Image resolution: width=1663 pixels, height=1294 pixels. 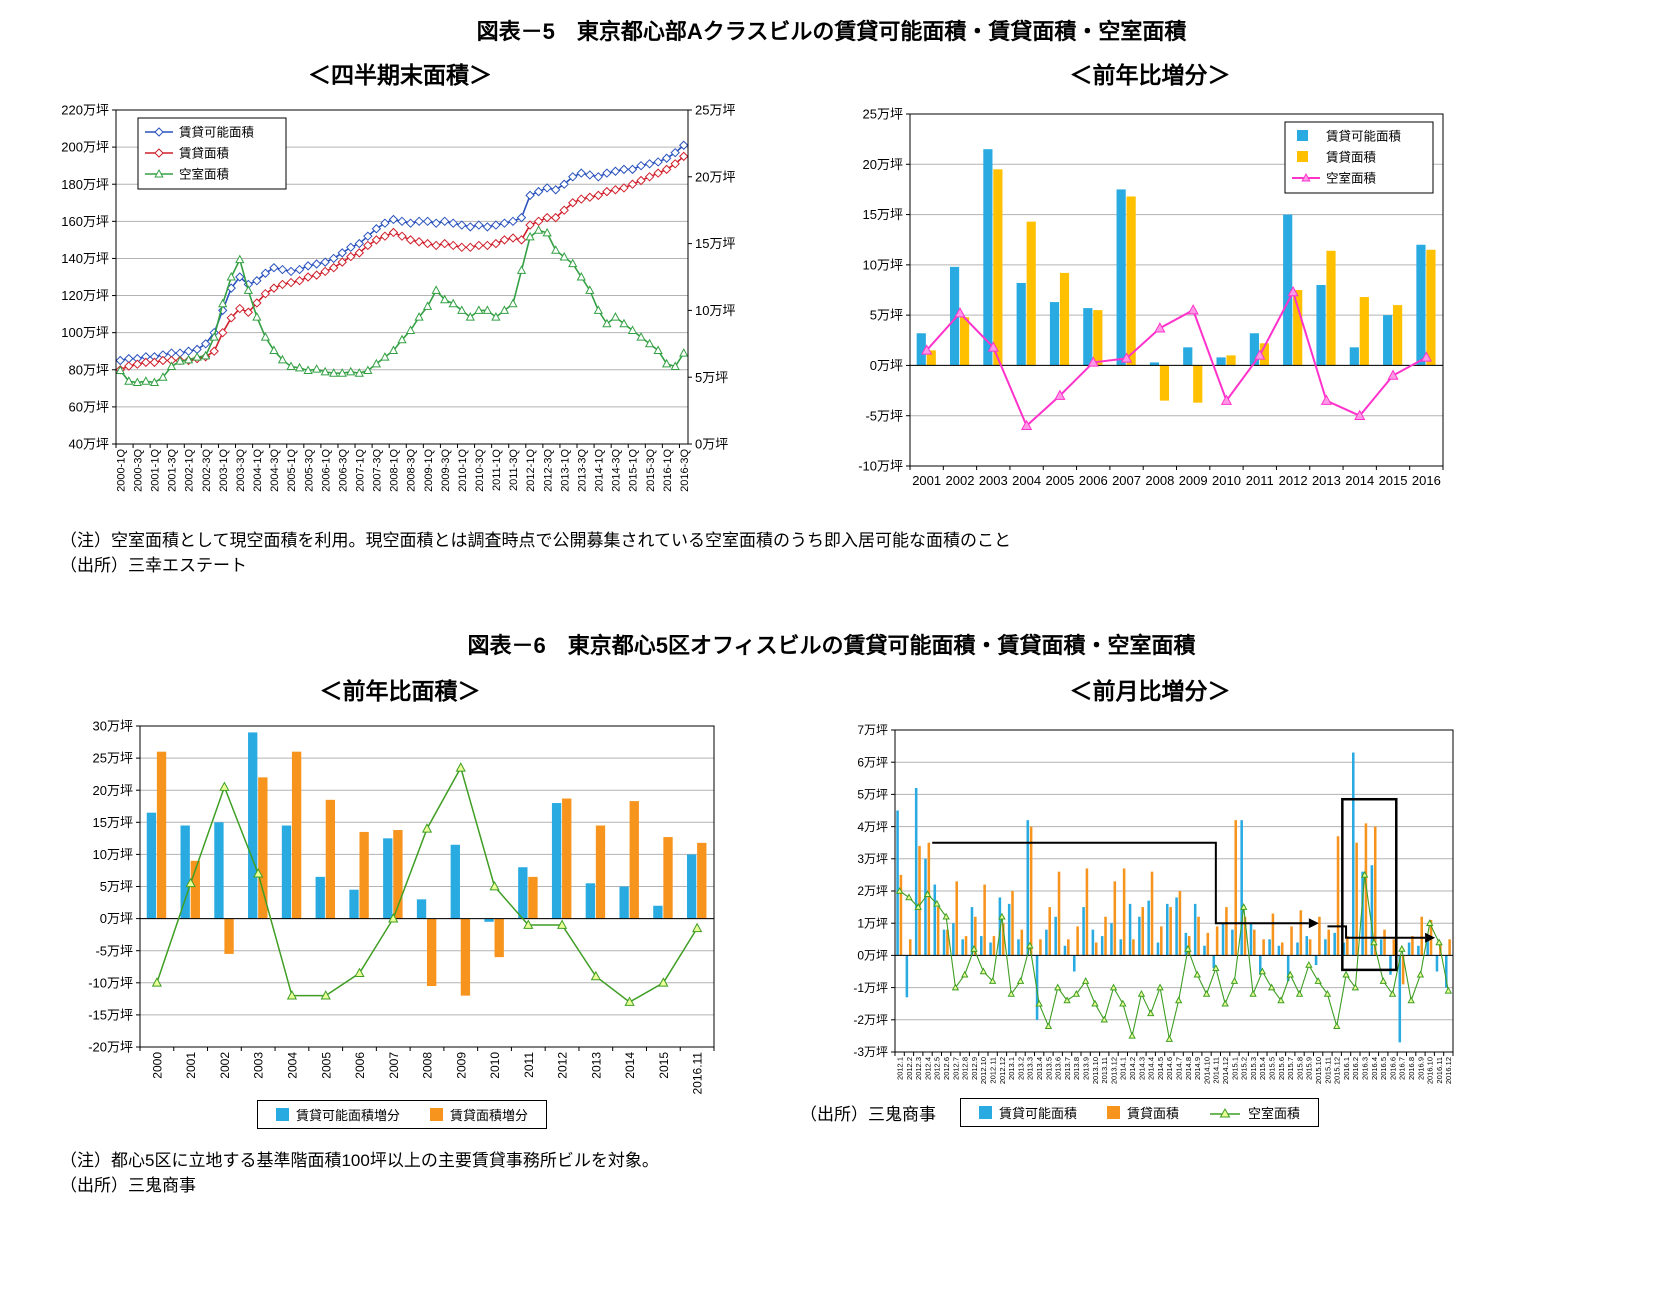 I want to click on svg-text: 2016.4, so click(x=1374, y=1068).